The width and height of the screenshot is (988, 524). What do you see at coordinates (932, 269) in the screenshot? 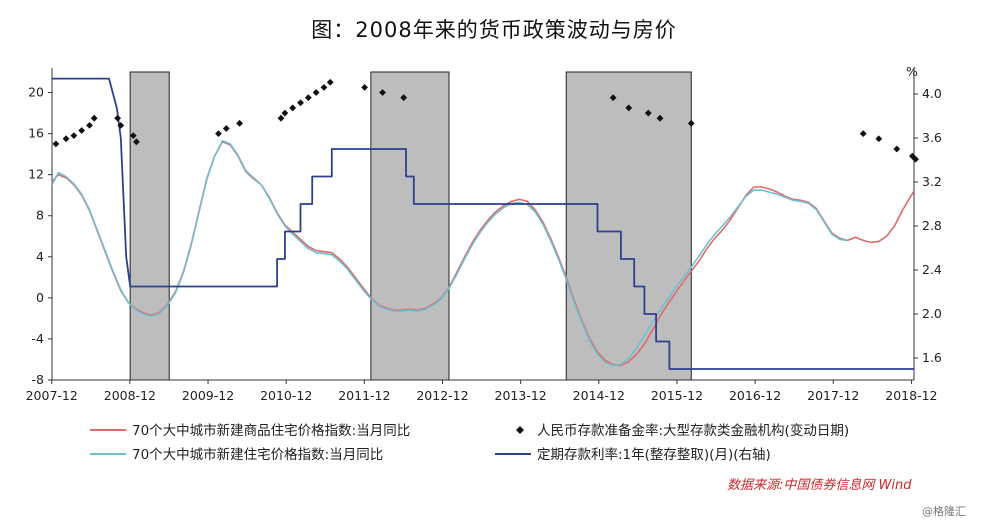
I see `right-tick-label: 2.4` at bounding box center [932, 269].